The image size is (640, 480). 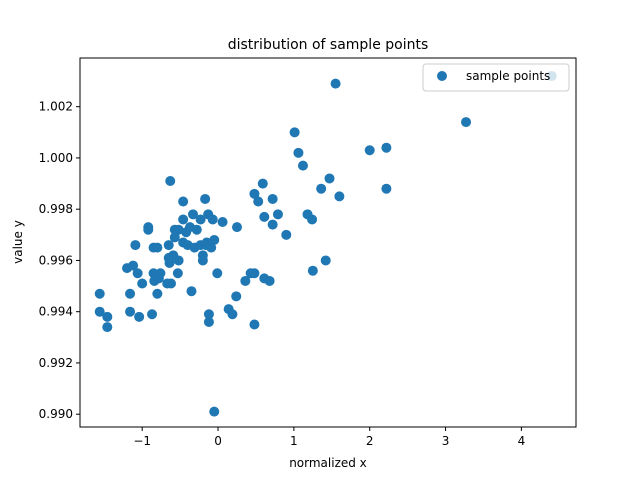 What do you see at coordinates (218, 441) in the screenshot?
I see `x-tick-label: 0` at bounding box center [218, 441].